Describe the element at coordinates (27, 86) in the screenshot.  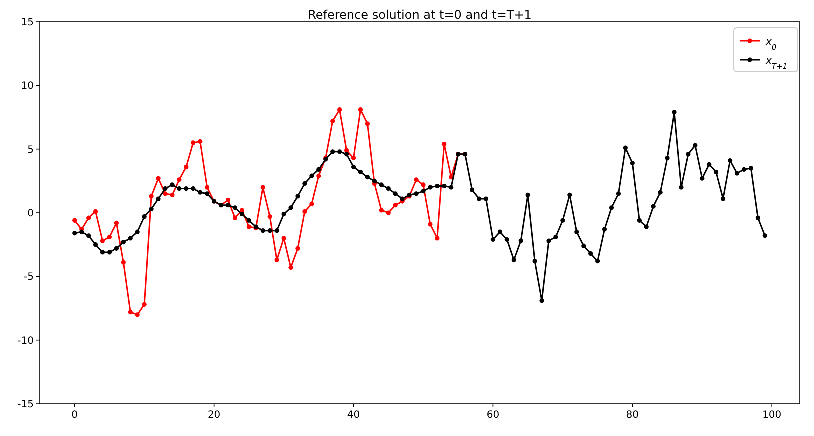
I see `y-tick-label: 10` at that location.